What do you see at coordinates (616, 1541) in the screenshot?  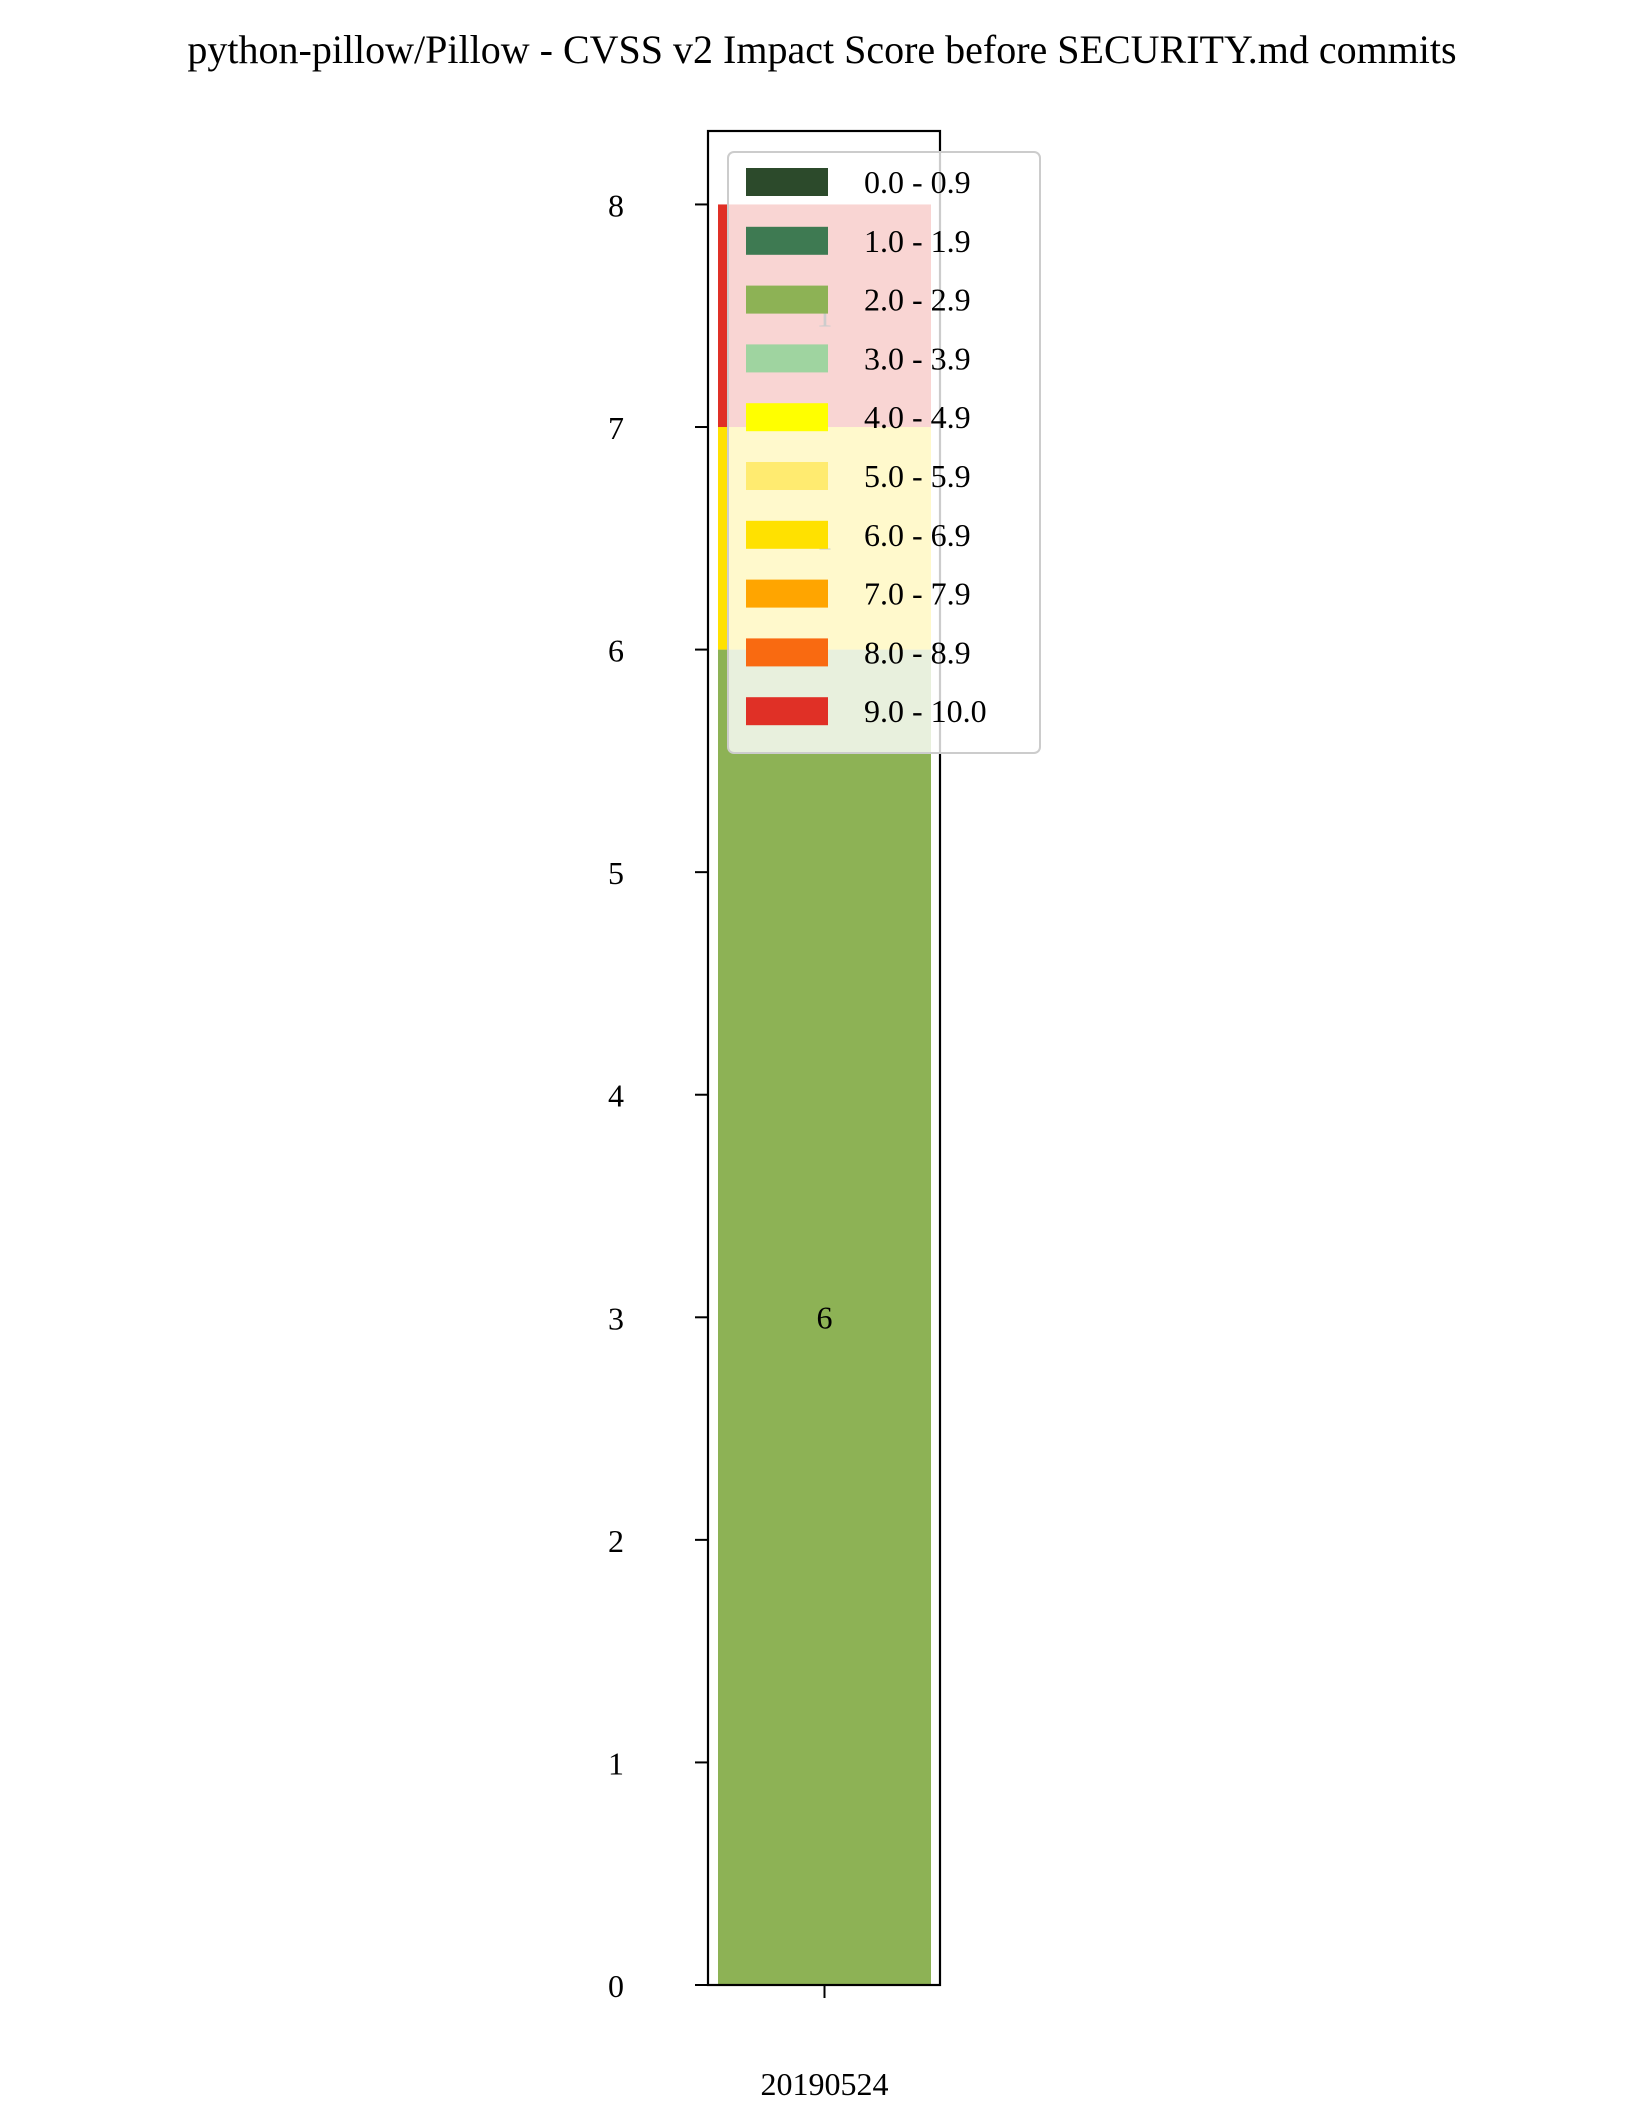 I see `y-tick-label: 2` at bounding box center [616, 1541].